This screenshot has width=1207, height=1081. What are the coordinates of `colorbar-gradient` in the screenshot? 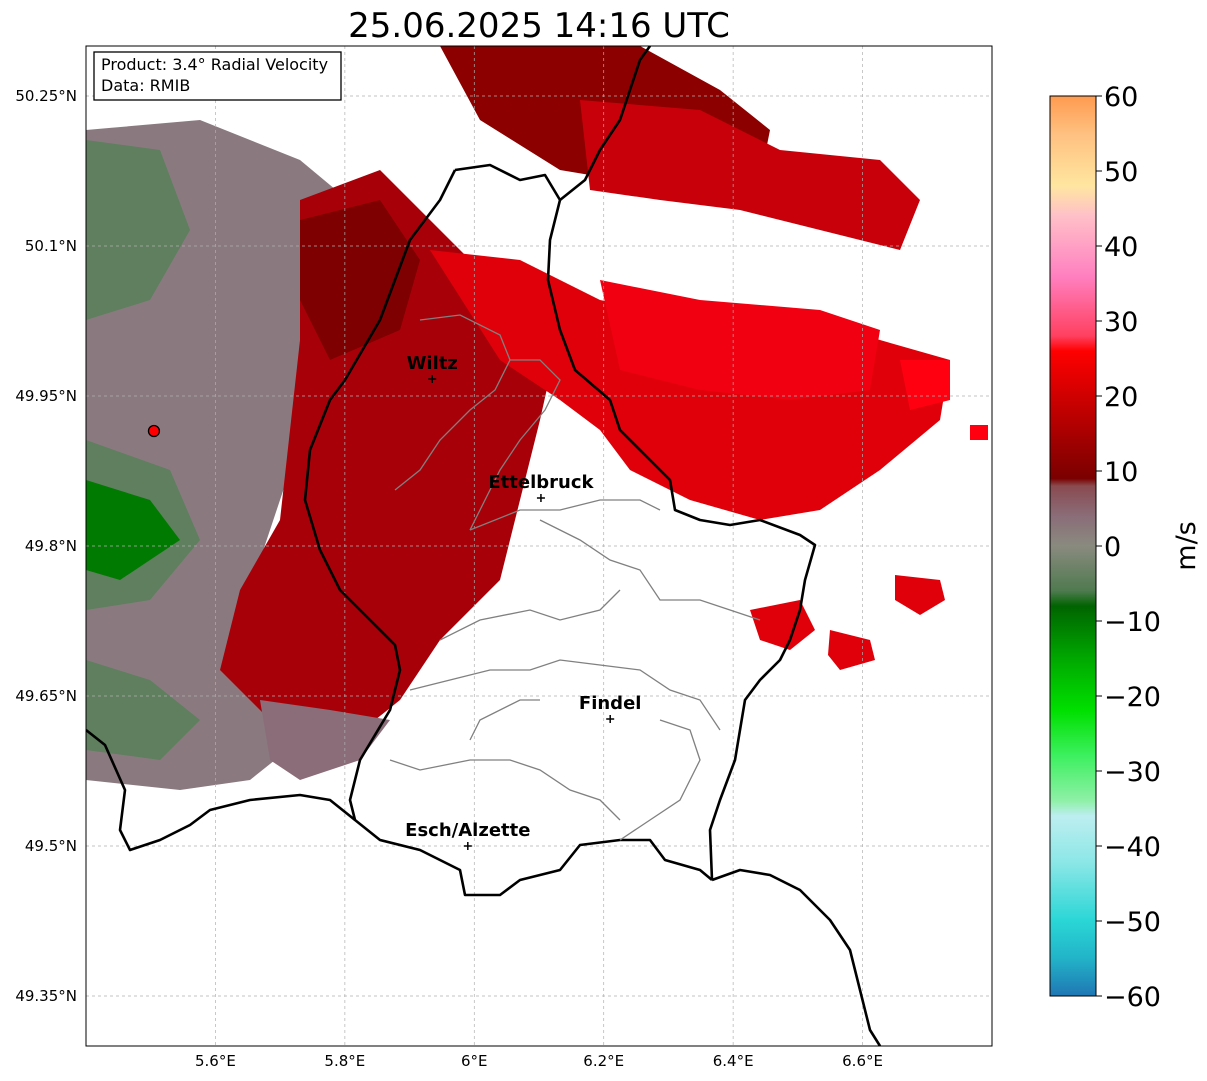 It's located at (1073, 546).